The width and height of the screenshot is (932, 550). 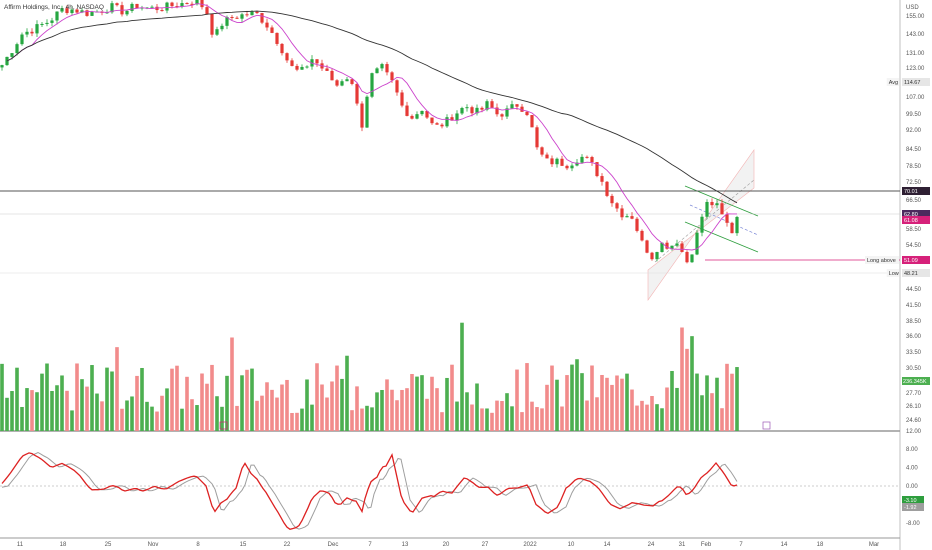 What do you see at coordinates (914, 369) in the screenshot?
I see `price-tick-label: 30.50` at bounding box center [914, 369].